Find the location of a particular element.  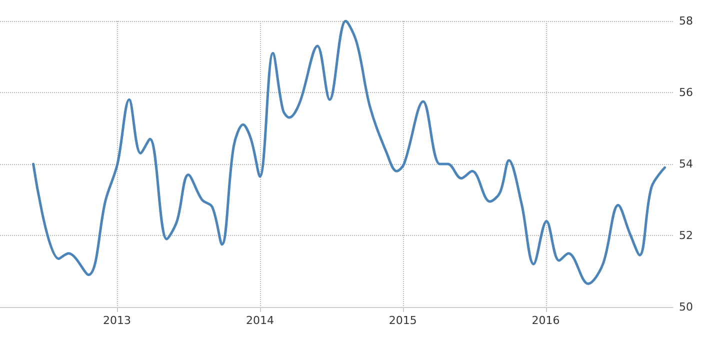

y-tick-label: 56 is located at coordinates (686, 92).